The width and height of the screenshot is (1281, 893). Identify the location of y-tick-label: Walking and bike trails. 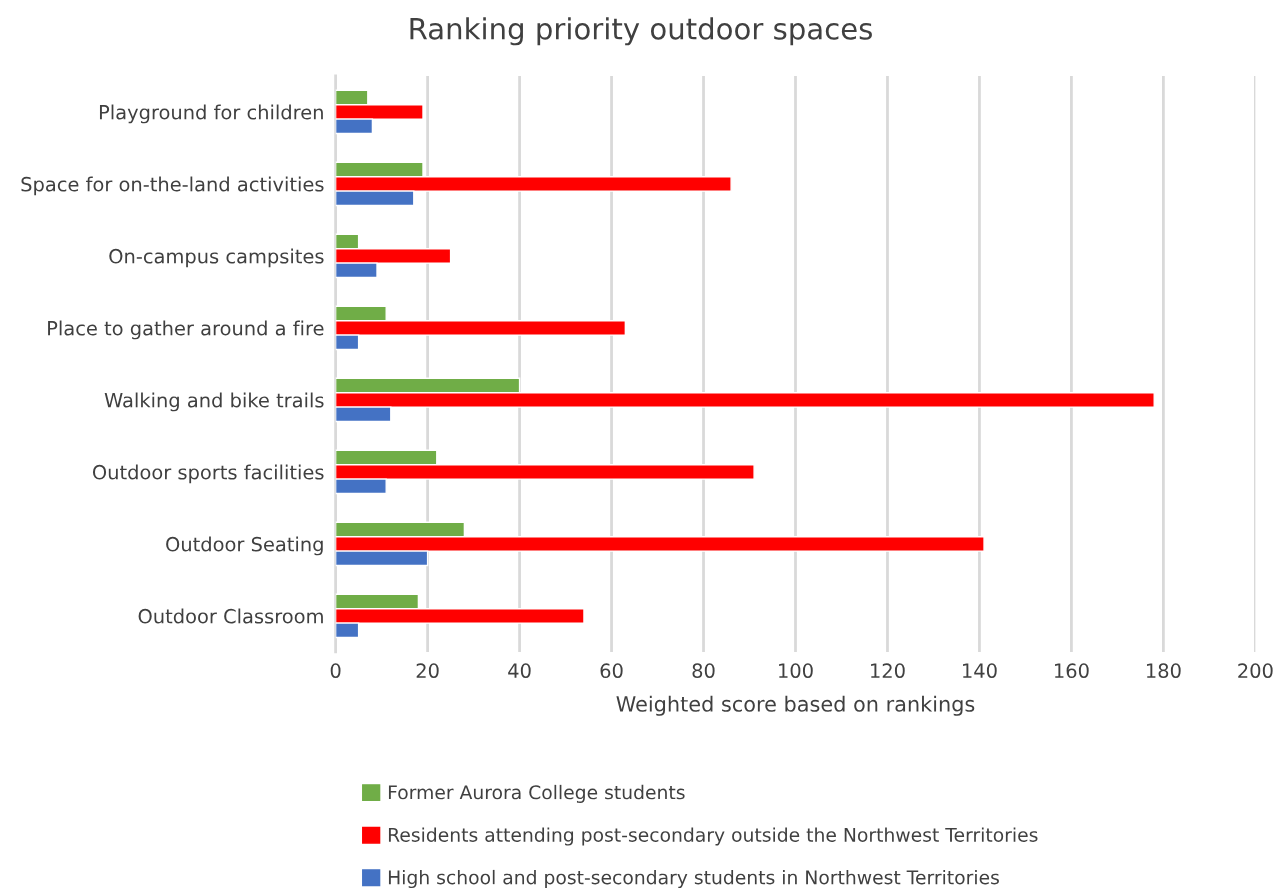
(214, 402).